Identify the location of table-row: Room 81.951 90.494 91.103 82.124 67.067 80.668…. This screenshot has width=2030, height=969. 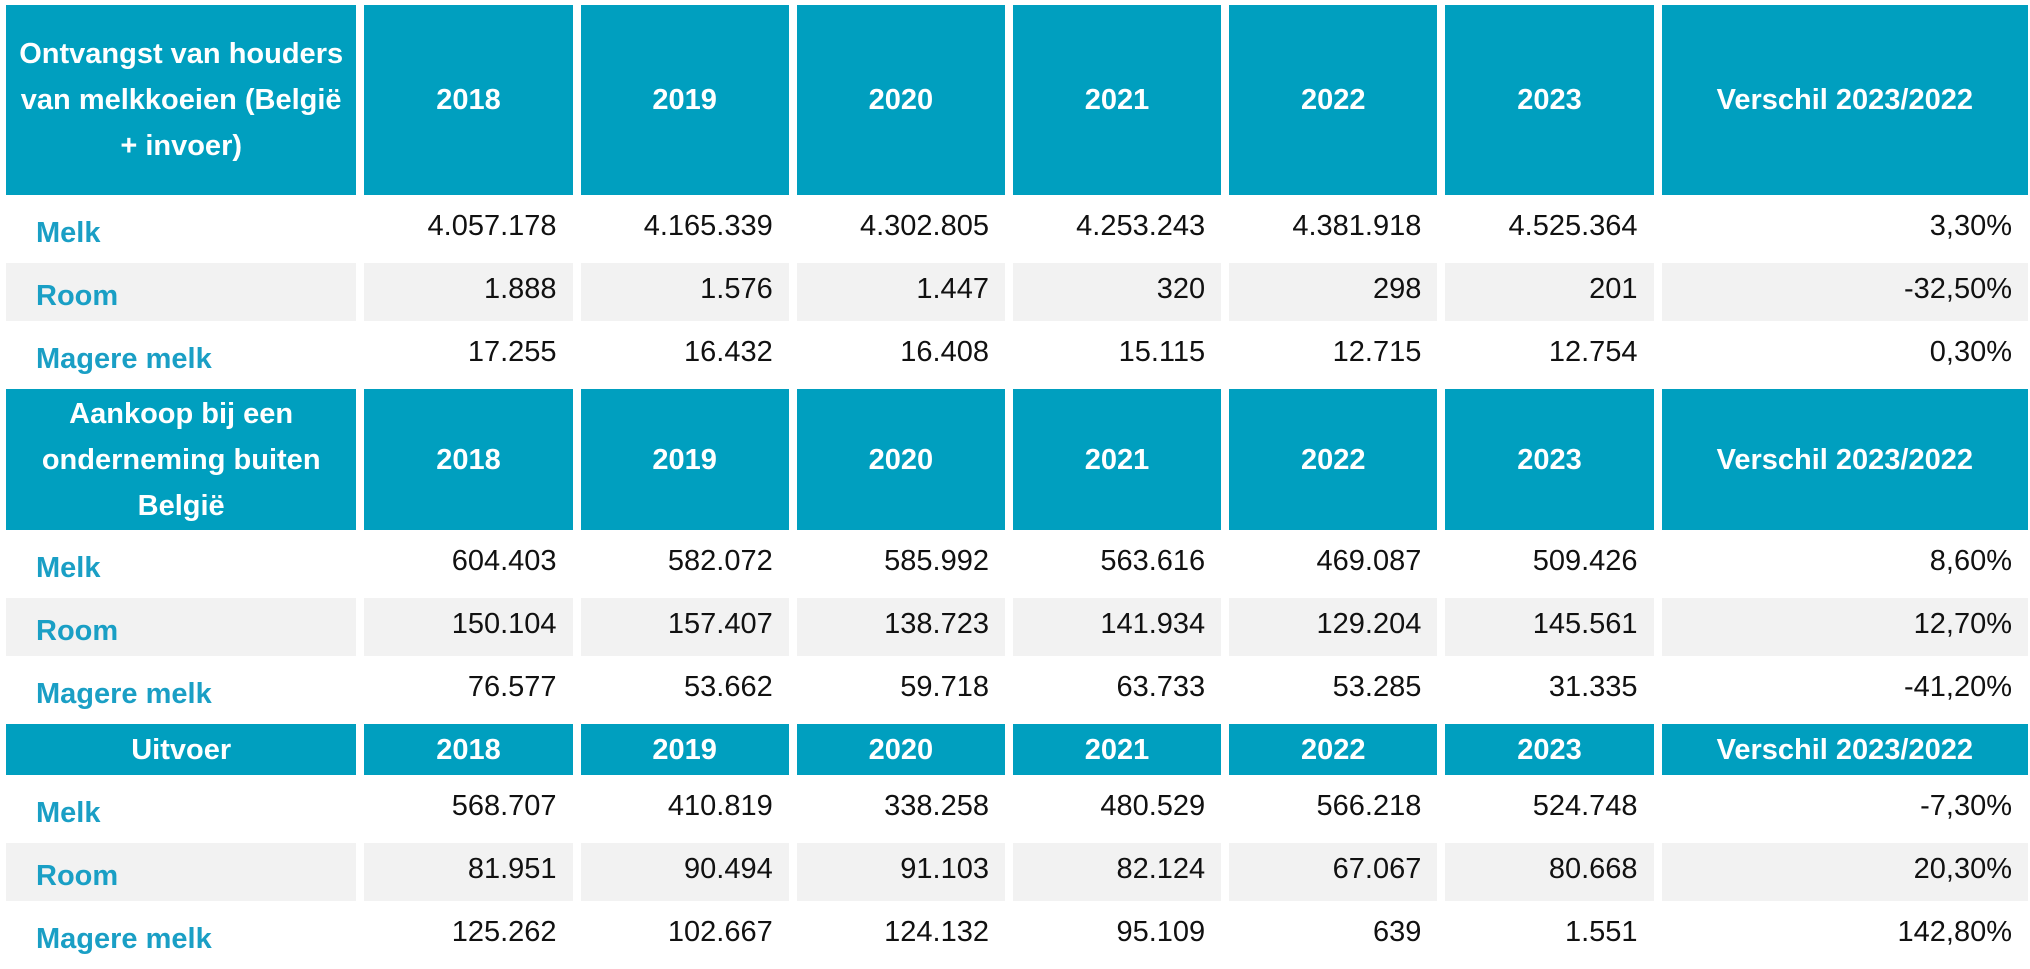
(1017, 872).